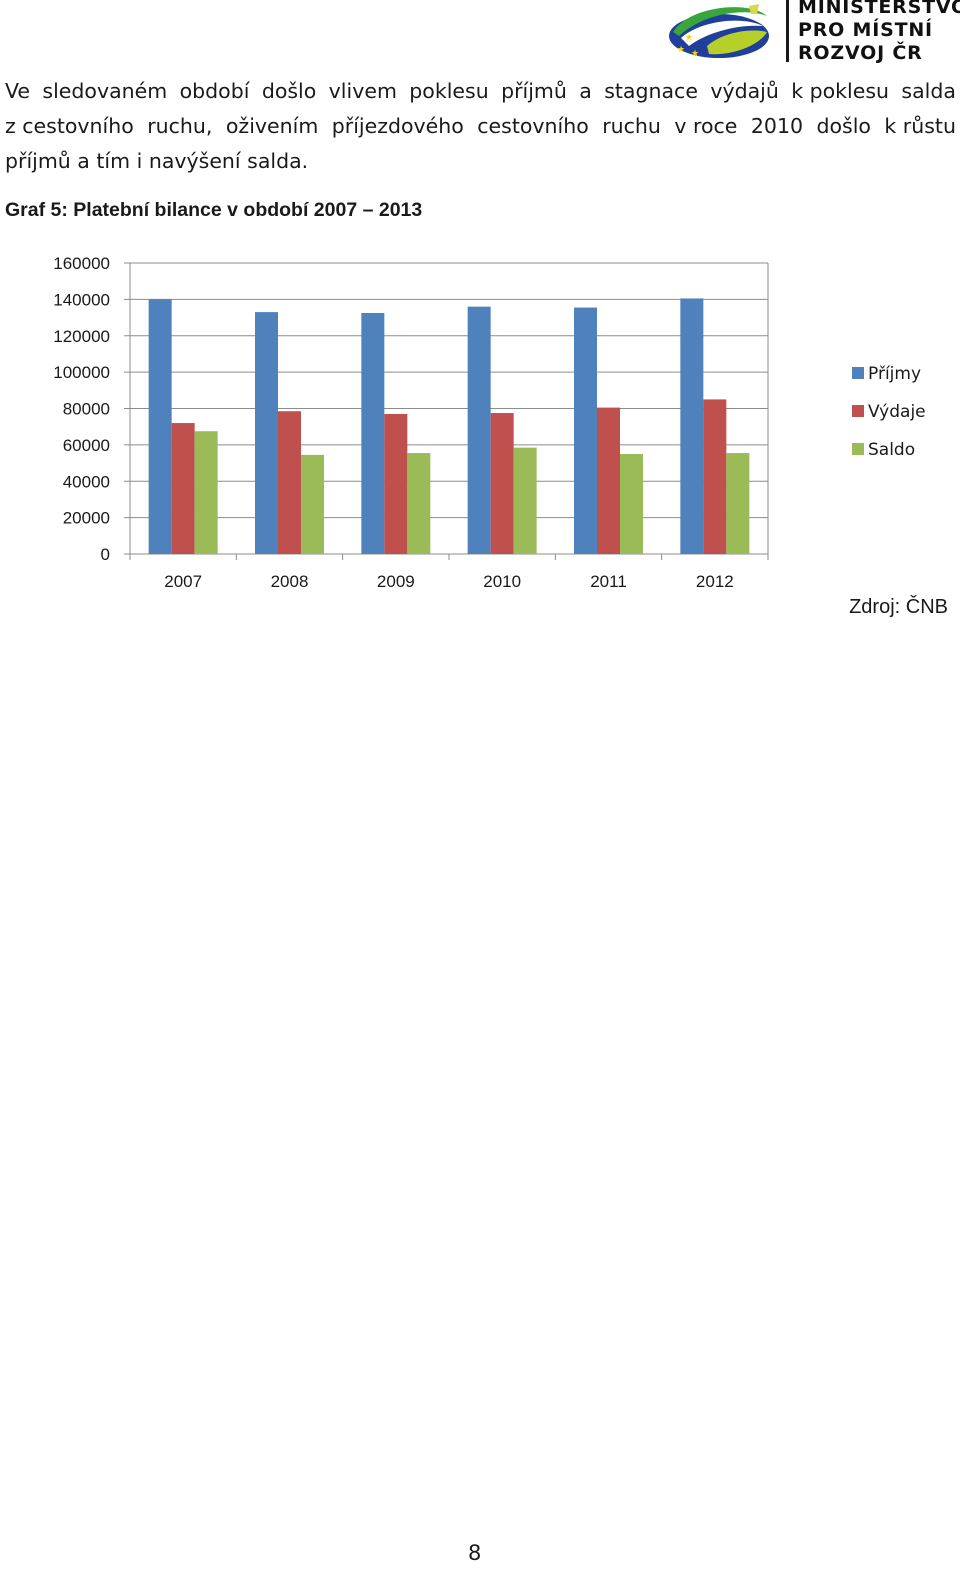  What do you see at coordinates (290, 581) in the screenshot?
I see `x-category-label: 2008` at bounding box center [290, 581].